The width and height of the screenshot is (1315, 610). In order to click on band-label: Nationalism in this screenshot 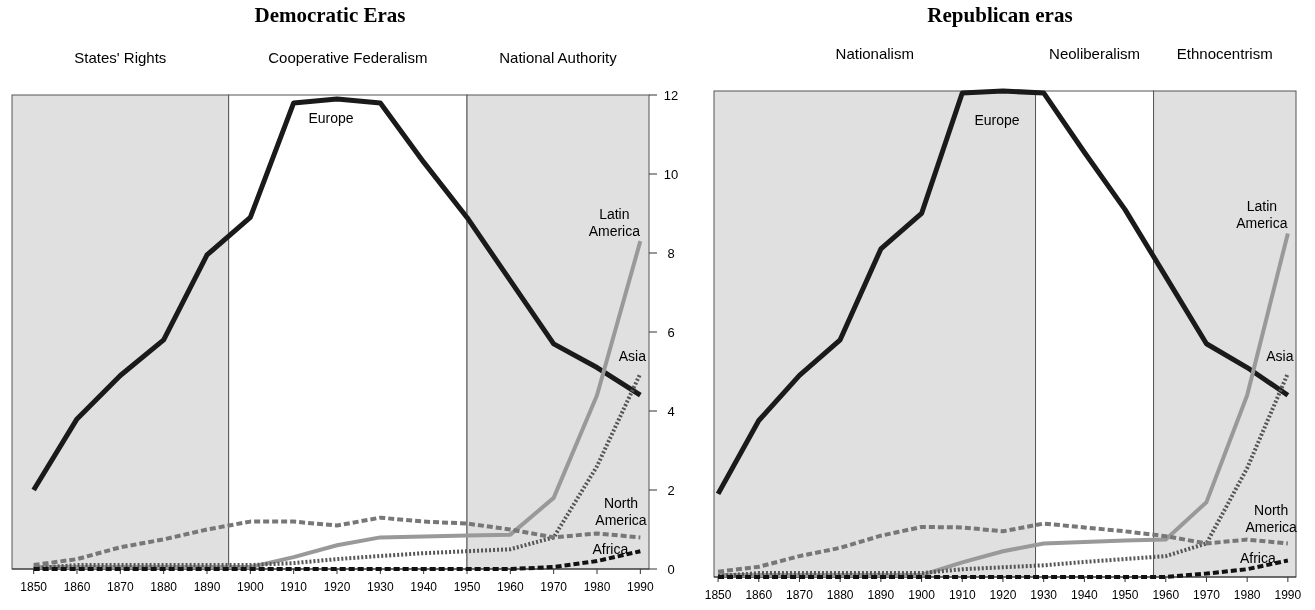, I will do `click(874, 53)`.